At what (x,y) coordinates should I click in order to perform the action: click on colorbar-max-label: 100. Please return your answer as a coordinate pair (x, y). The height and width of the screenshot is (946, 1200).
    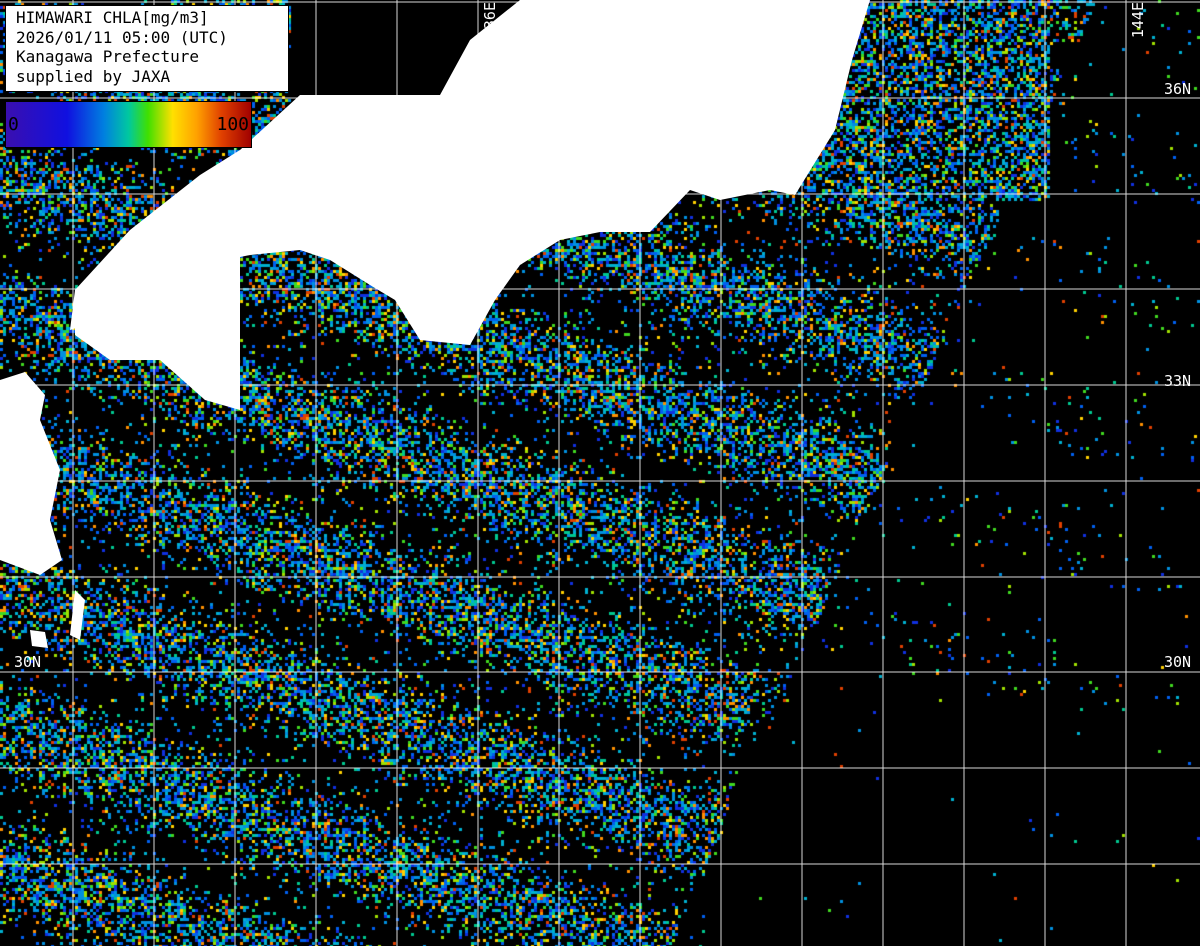
    Looking at the image, I should click on (232, 124).